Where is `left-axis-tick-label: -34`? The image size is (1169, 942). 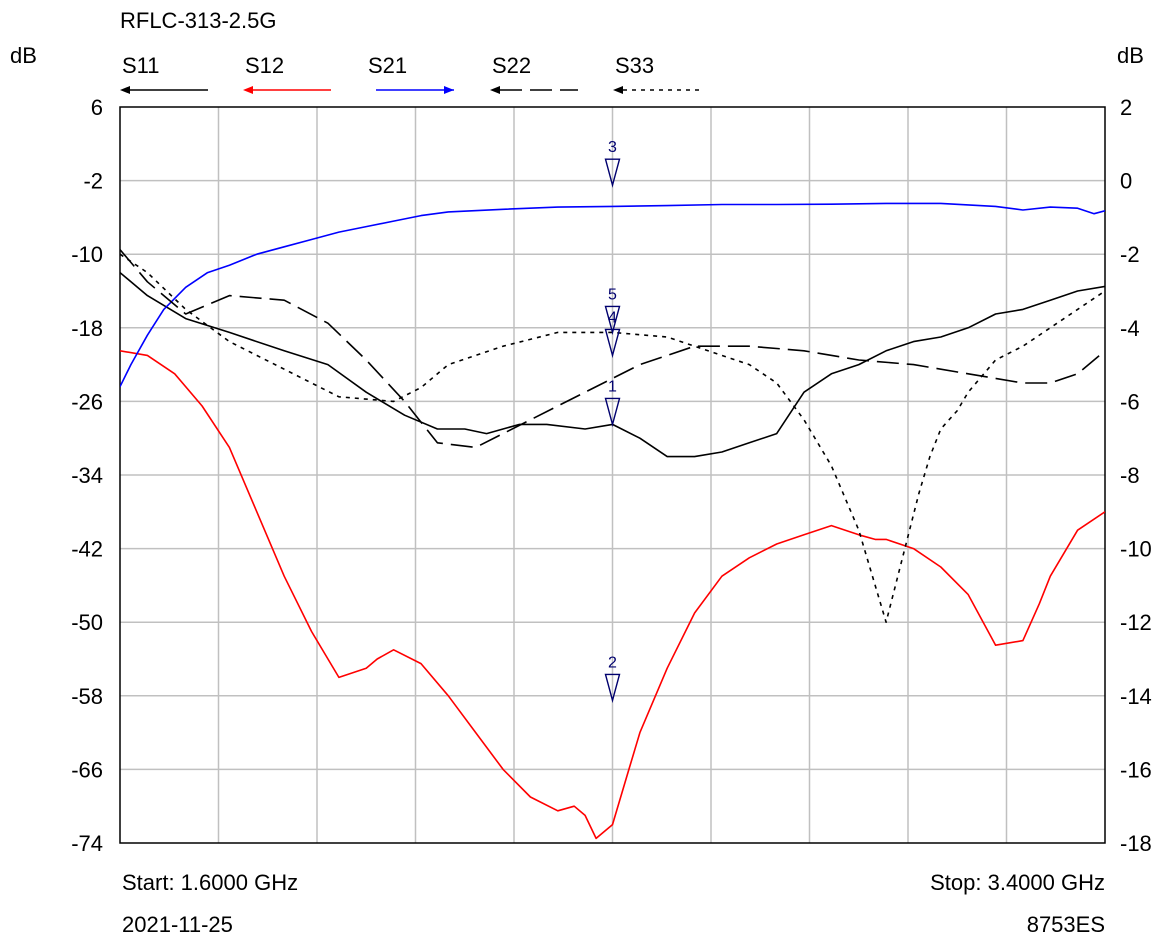 left-axis-tick-label: -34 is located at coordinates (87, 475).